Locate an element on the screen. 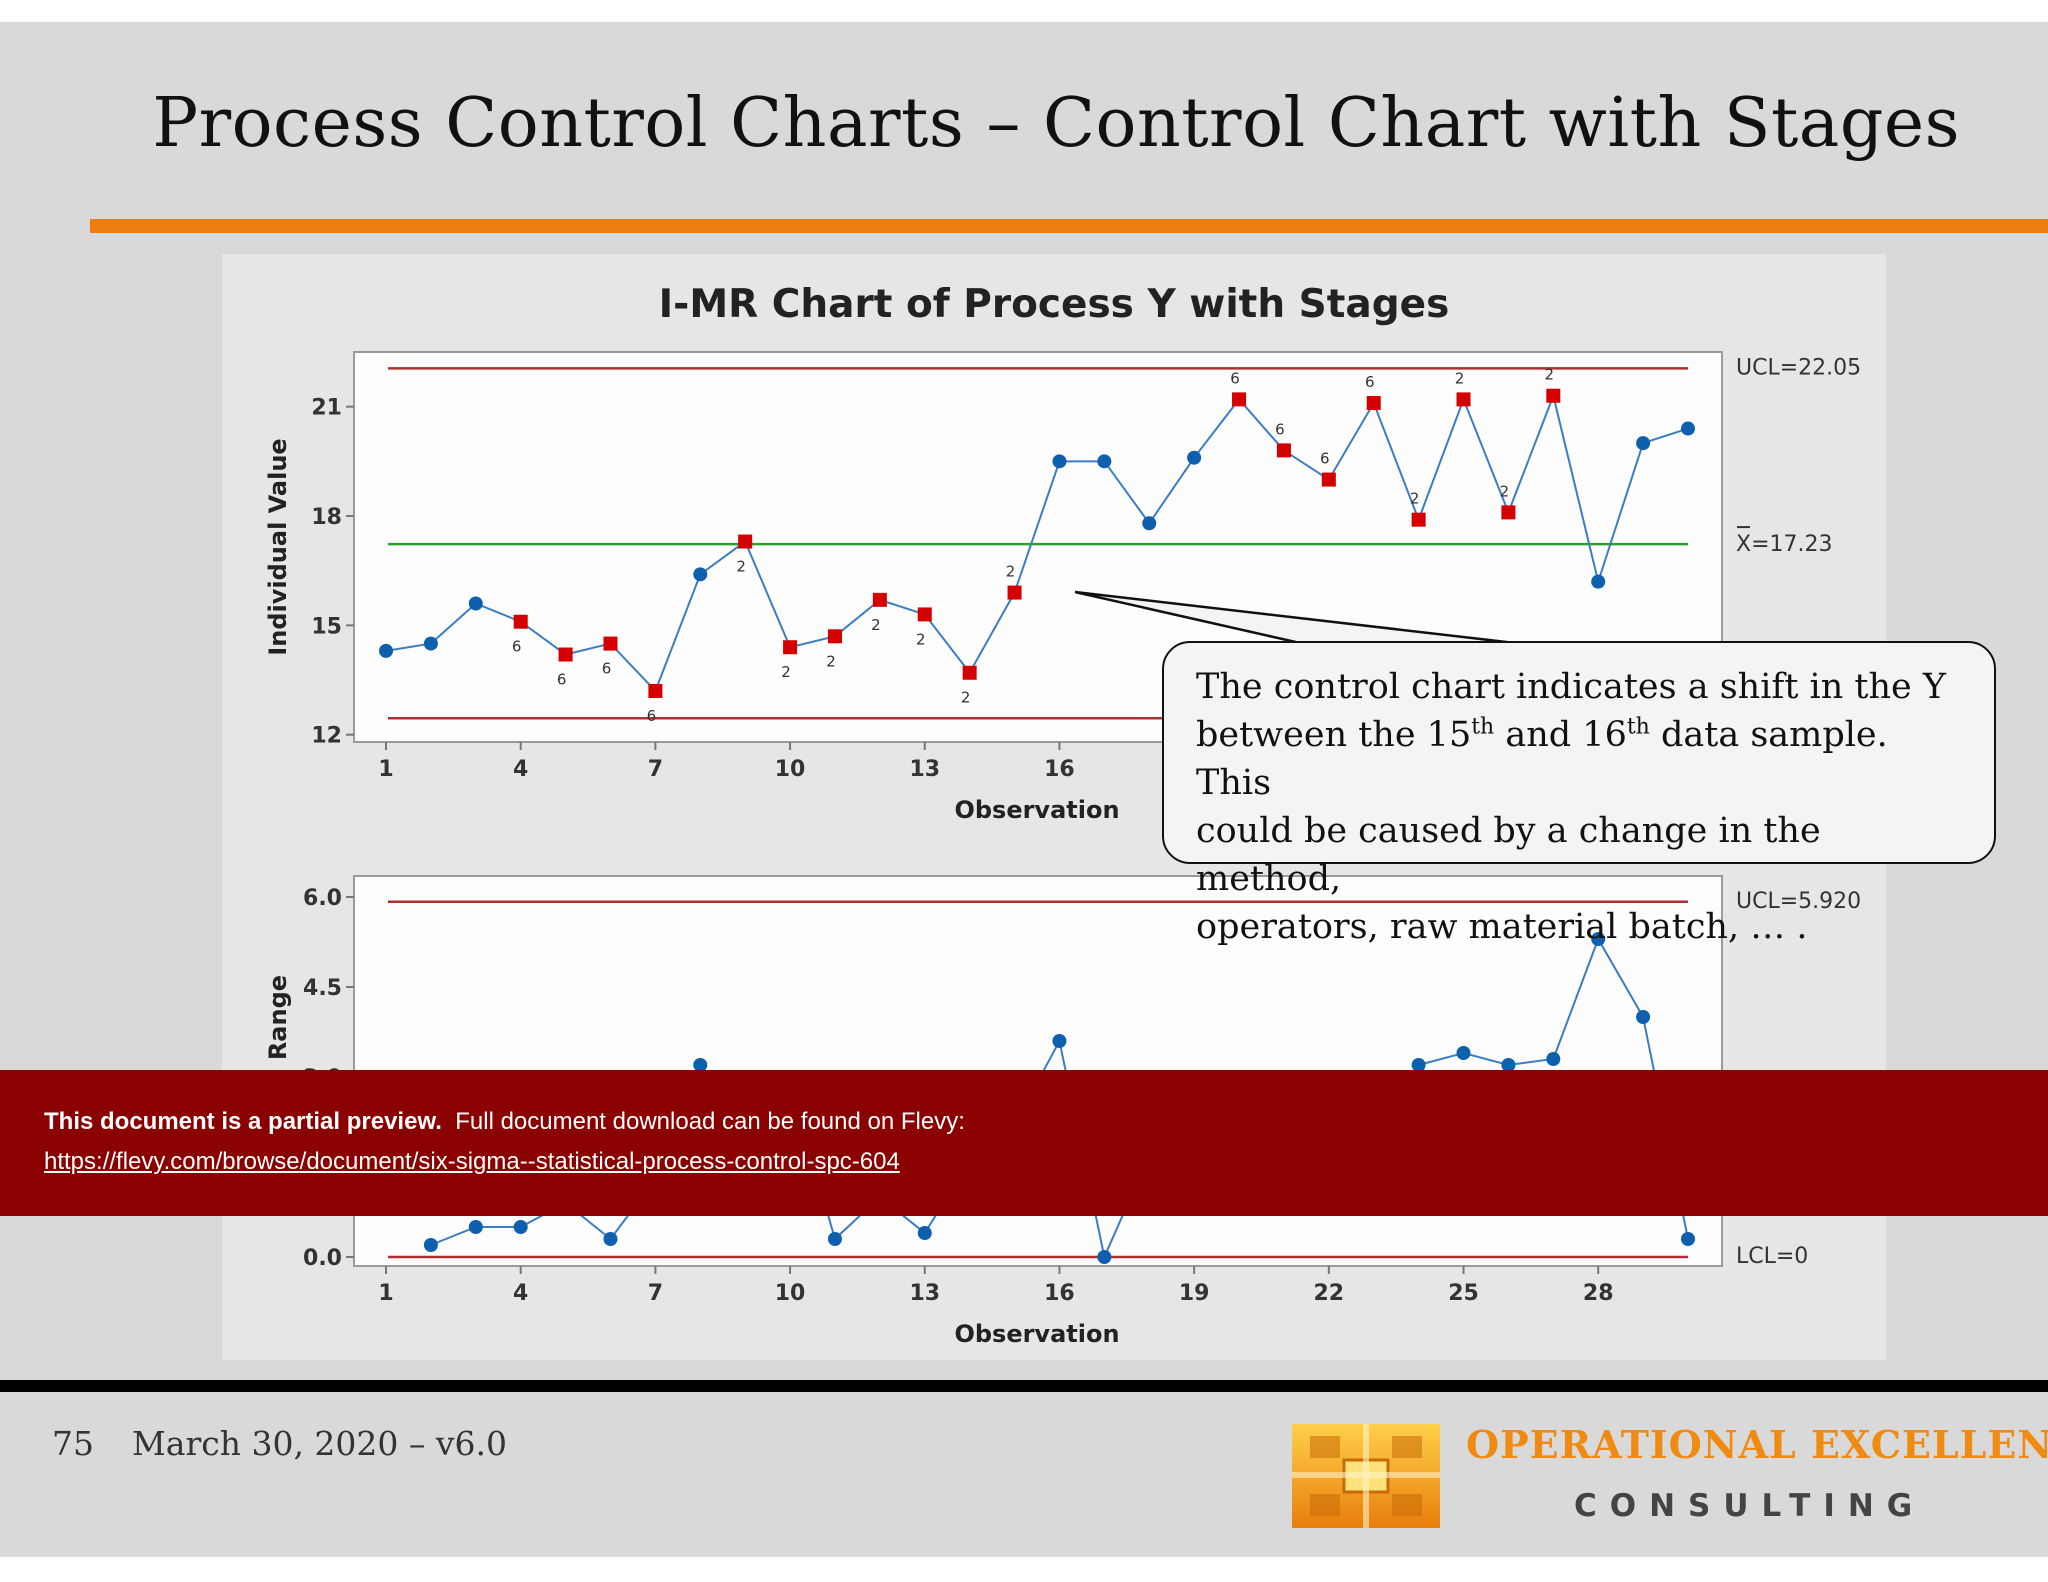 This screenshot has height=1582, width=2048. x-tick-label: 22 is located at coordinates (1329, 1293).